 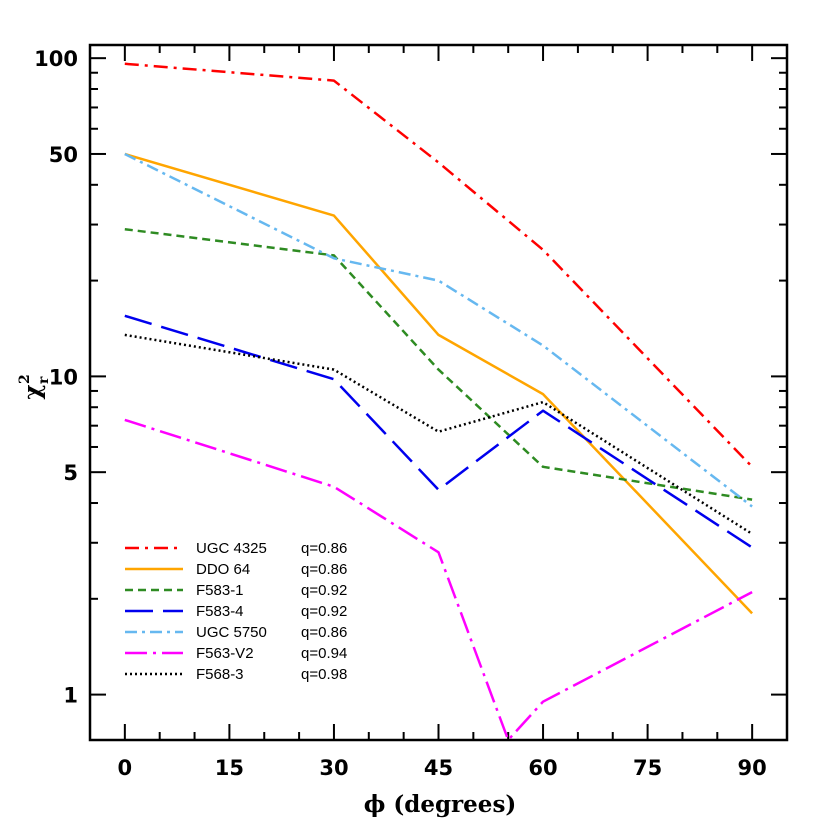 I want to click on legend-label: UGC 4325, so click(x=231, y=548).